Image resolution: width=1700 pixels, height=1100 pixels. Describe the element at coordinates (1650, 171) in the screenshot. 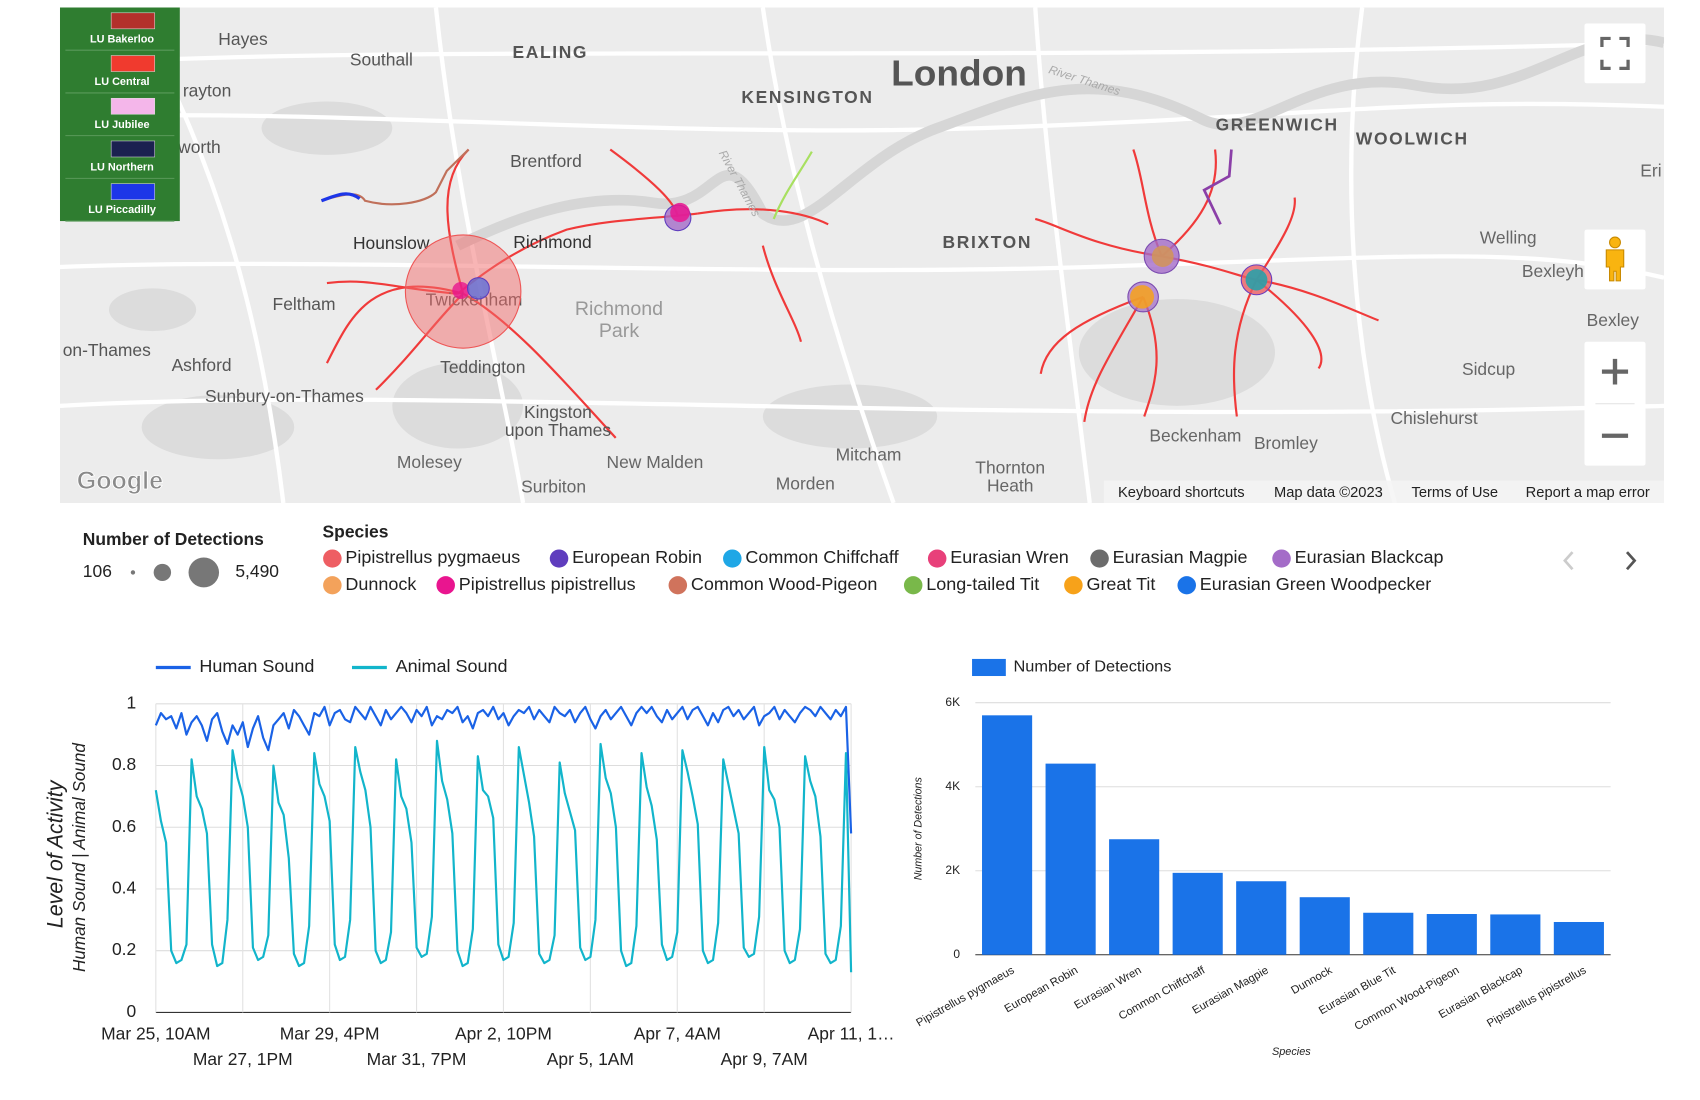

I see `map-label: Eri` at that location.